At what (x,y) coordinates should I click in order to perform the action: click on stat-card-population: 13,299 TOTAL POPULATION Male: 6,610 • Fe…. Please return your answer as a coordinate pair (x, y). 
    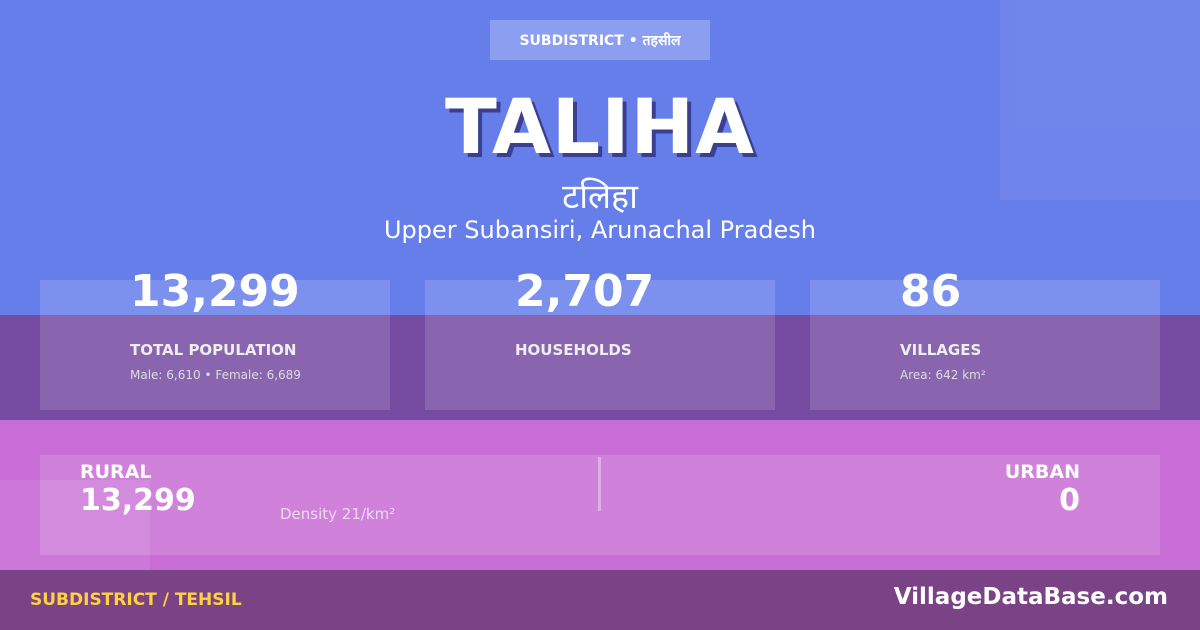
    Looking at the image, I should click on (215, 338).